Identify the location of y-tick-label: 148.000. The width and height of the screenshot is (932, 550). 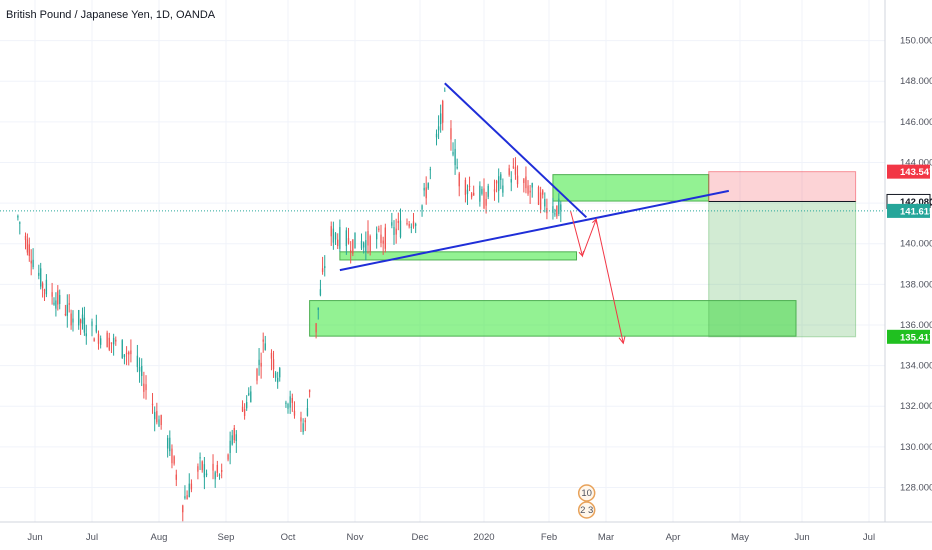
(916, 81).